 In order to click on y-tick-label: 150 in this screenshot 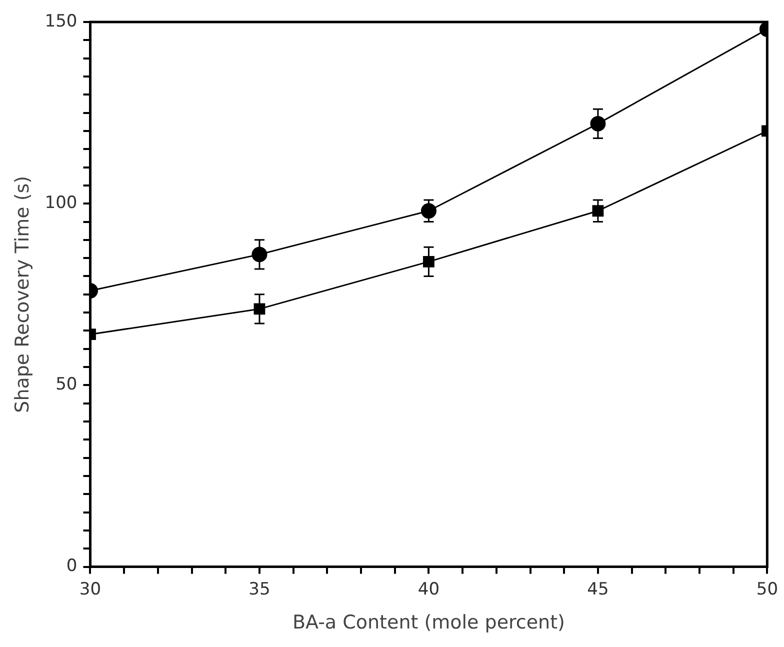, I will do `click(61, 21)`.